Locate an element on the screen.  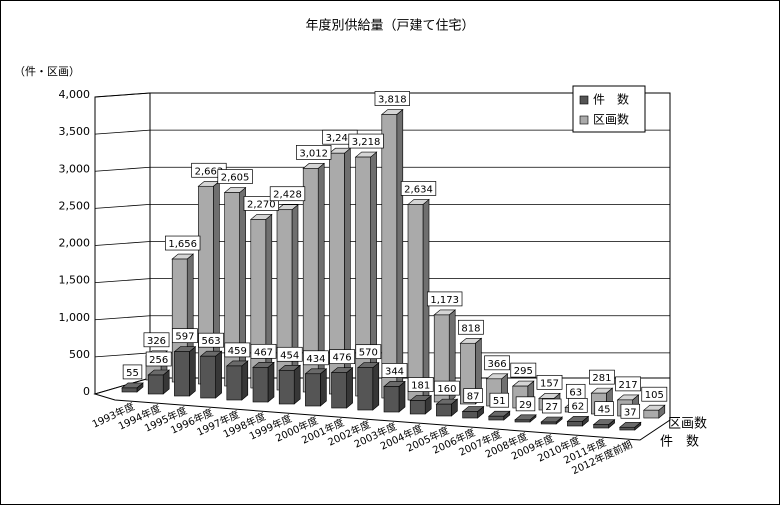
value-label: 29 is located at coordinates (525, 404).